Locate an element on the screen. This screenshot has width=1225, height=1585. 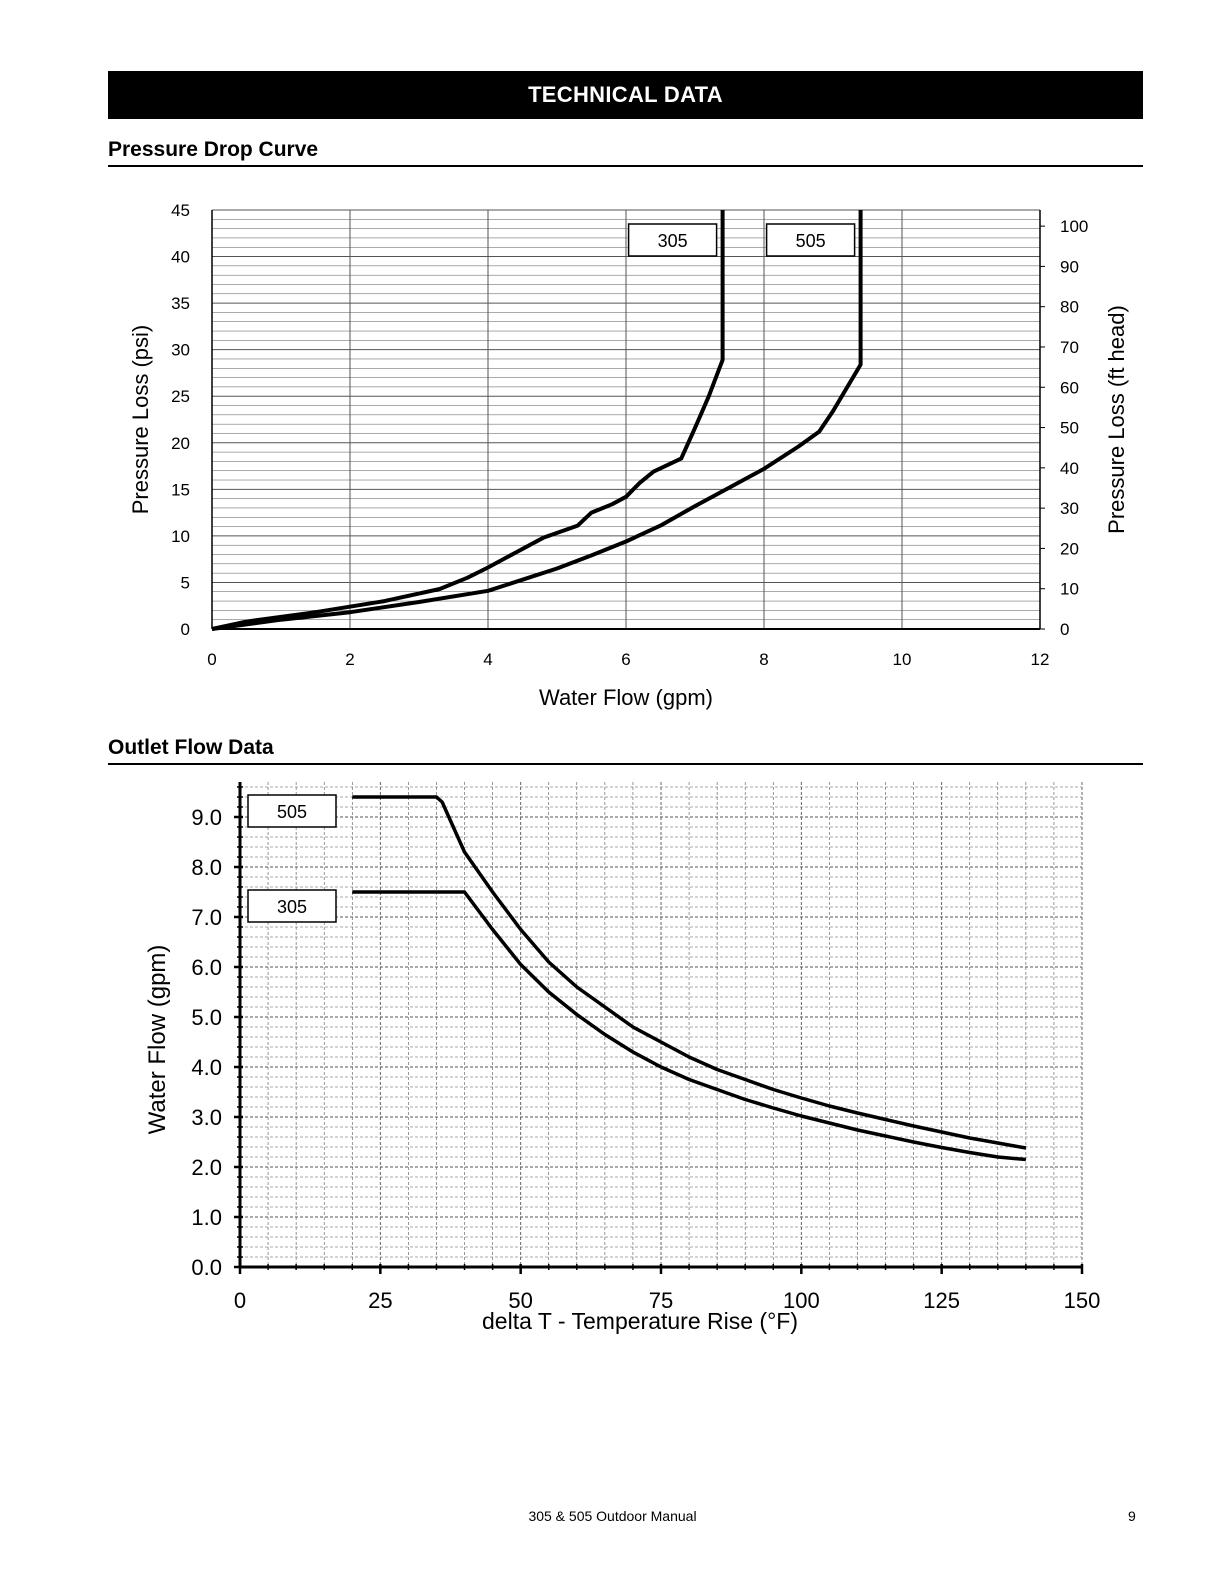
y-tick-label: 3.0 is located at coordinates (206, 1117).